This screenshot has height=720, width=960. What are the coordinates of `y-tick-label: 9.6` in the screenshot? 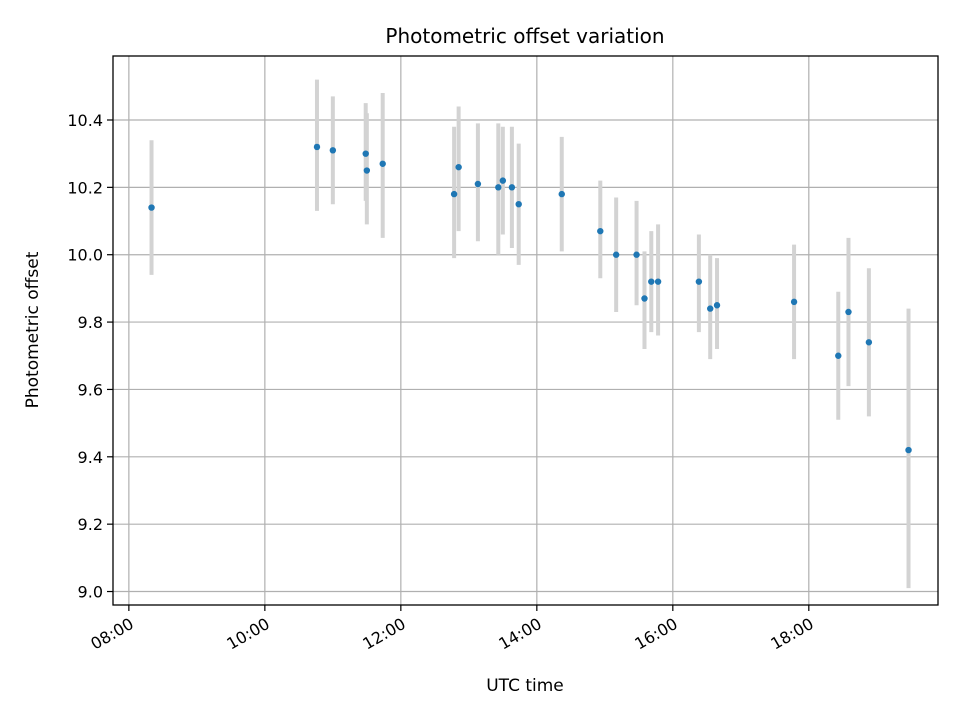 It's located at (90, 389).